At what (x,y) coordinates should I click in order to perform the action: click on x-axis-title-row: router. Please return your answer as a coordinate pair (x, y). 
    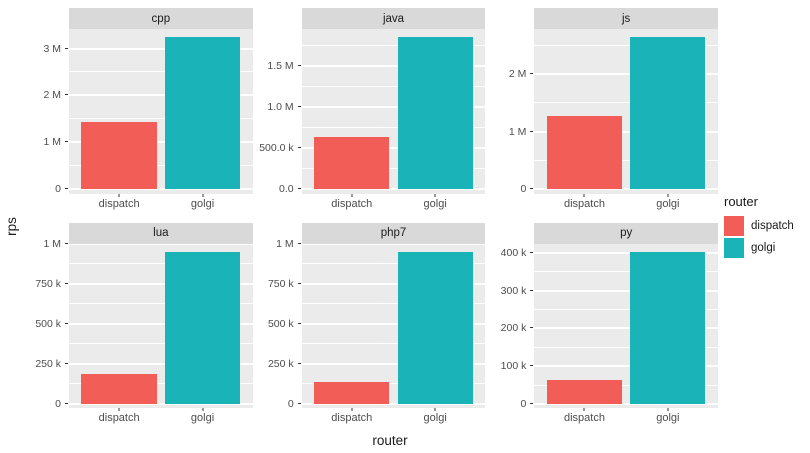
    Looking at the image, I should click on (370, 440).